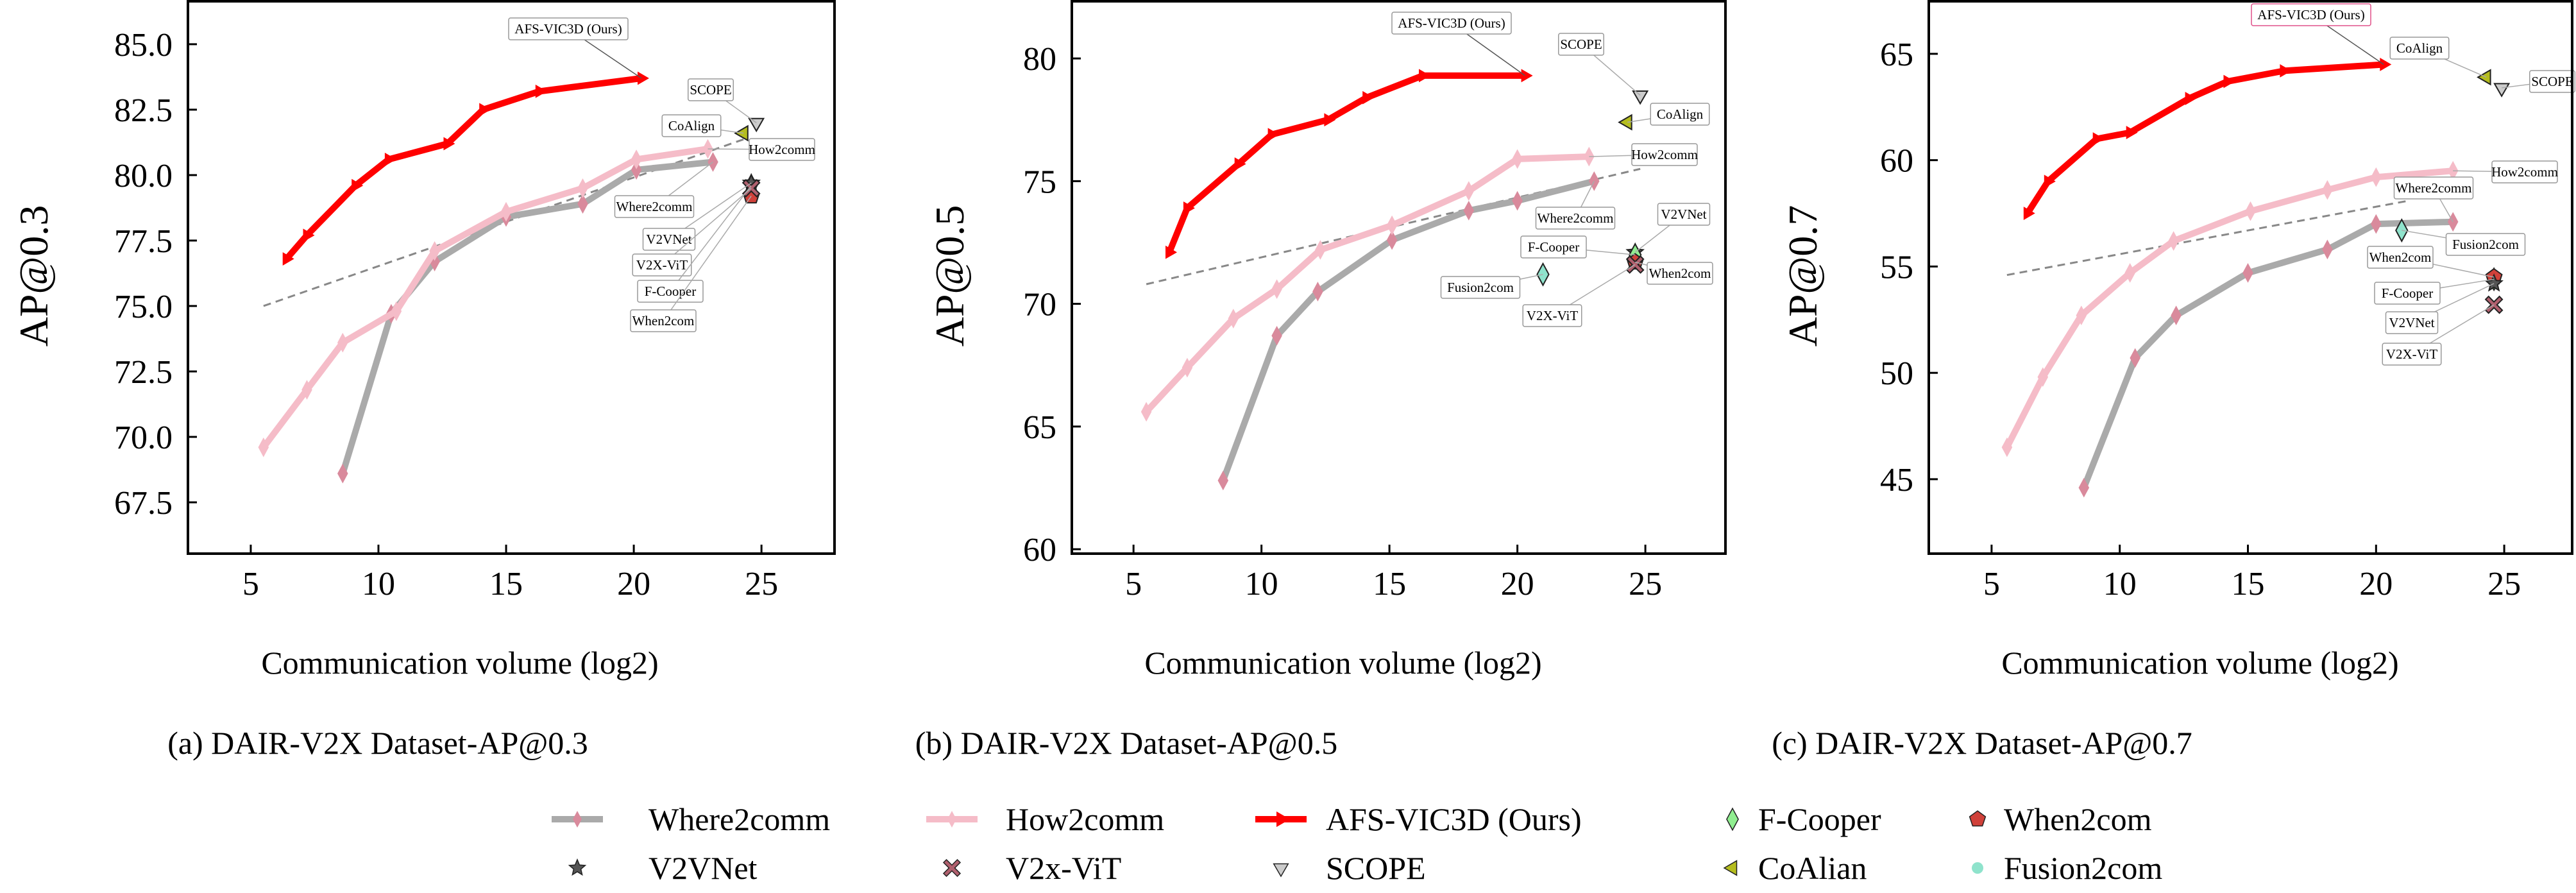 The height and width of the screenshot is (893, 2576). What do you see at coordinates (2317, 34) in the screenshot?
I see `annotation-afs-vic3d-ours: AFS-VIC3D (Ours)` at bounding box center [2317, 34].